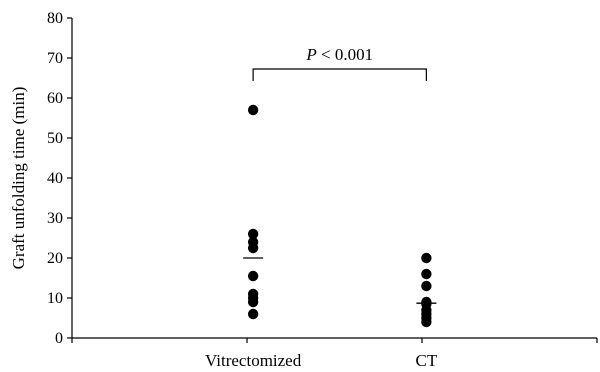 This screenshot has height=372, width=600. What do you see at coordinates (55, 218) in the screenshot?
I see `y-tick-label: 30` at bounding box center [55, 218].